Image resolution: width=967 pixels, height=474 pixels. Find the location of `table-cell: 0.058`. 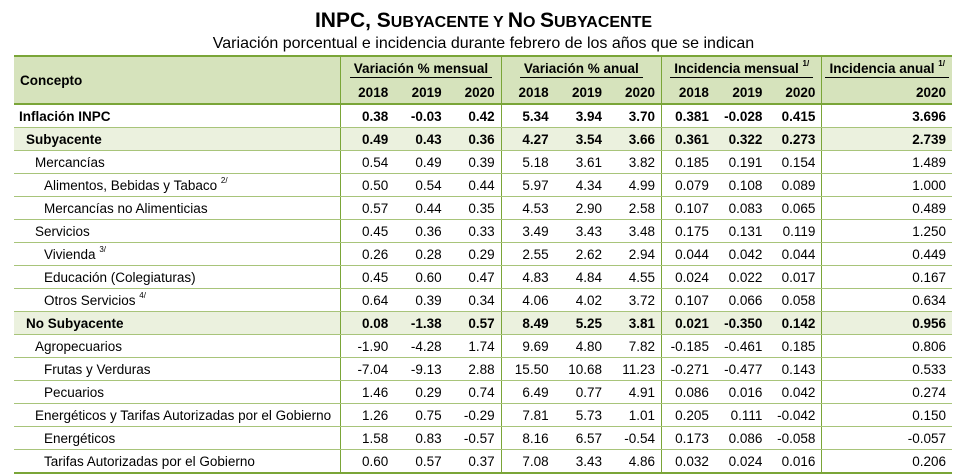

table-cell: 0.058 is located at coordinates (795, 300).